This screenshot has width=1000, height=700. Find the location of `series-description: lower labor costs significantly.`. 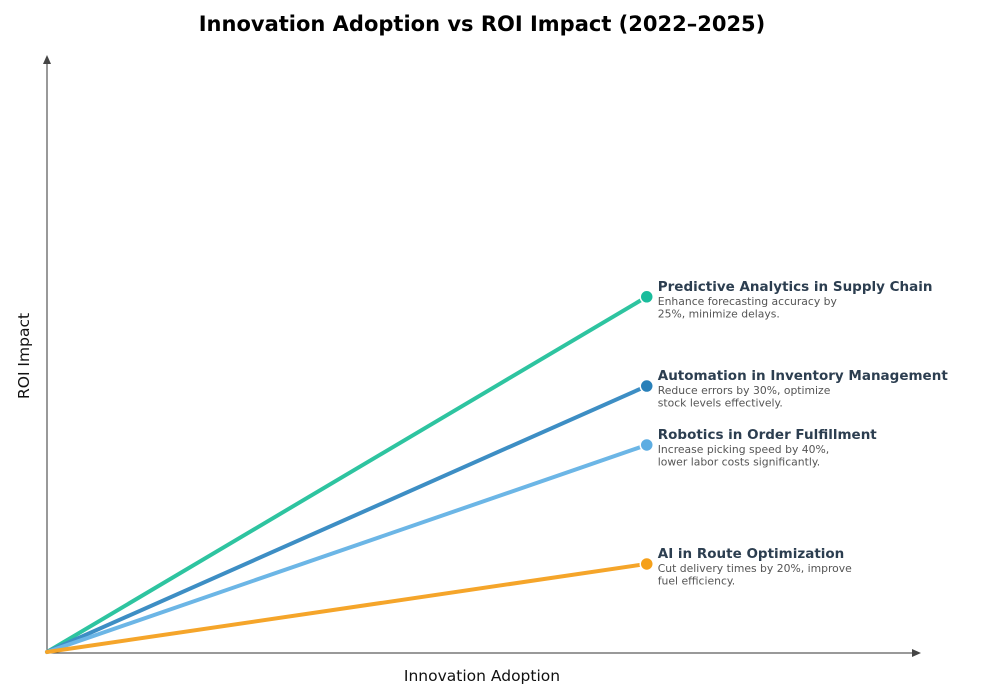

series-description: lower labor costs significantly. is located at coordinates (739, 461).